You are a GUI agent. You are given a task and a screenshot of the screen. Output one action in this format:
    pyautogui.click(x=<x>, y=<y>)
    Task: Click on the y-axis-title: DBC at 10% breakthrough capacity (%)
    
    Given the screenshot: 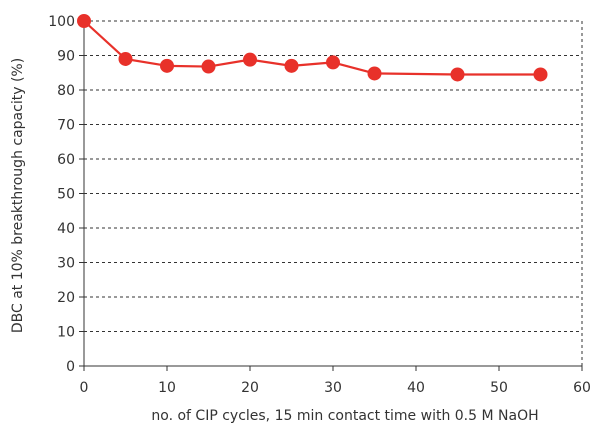 What is the action you would take?
    pyautogui.click(x=18, y=195)
    